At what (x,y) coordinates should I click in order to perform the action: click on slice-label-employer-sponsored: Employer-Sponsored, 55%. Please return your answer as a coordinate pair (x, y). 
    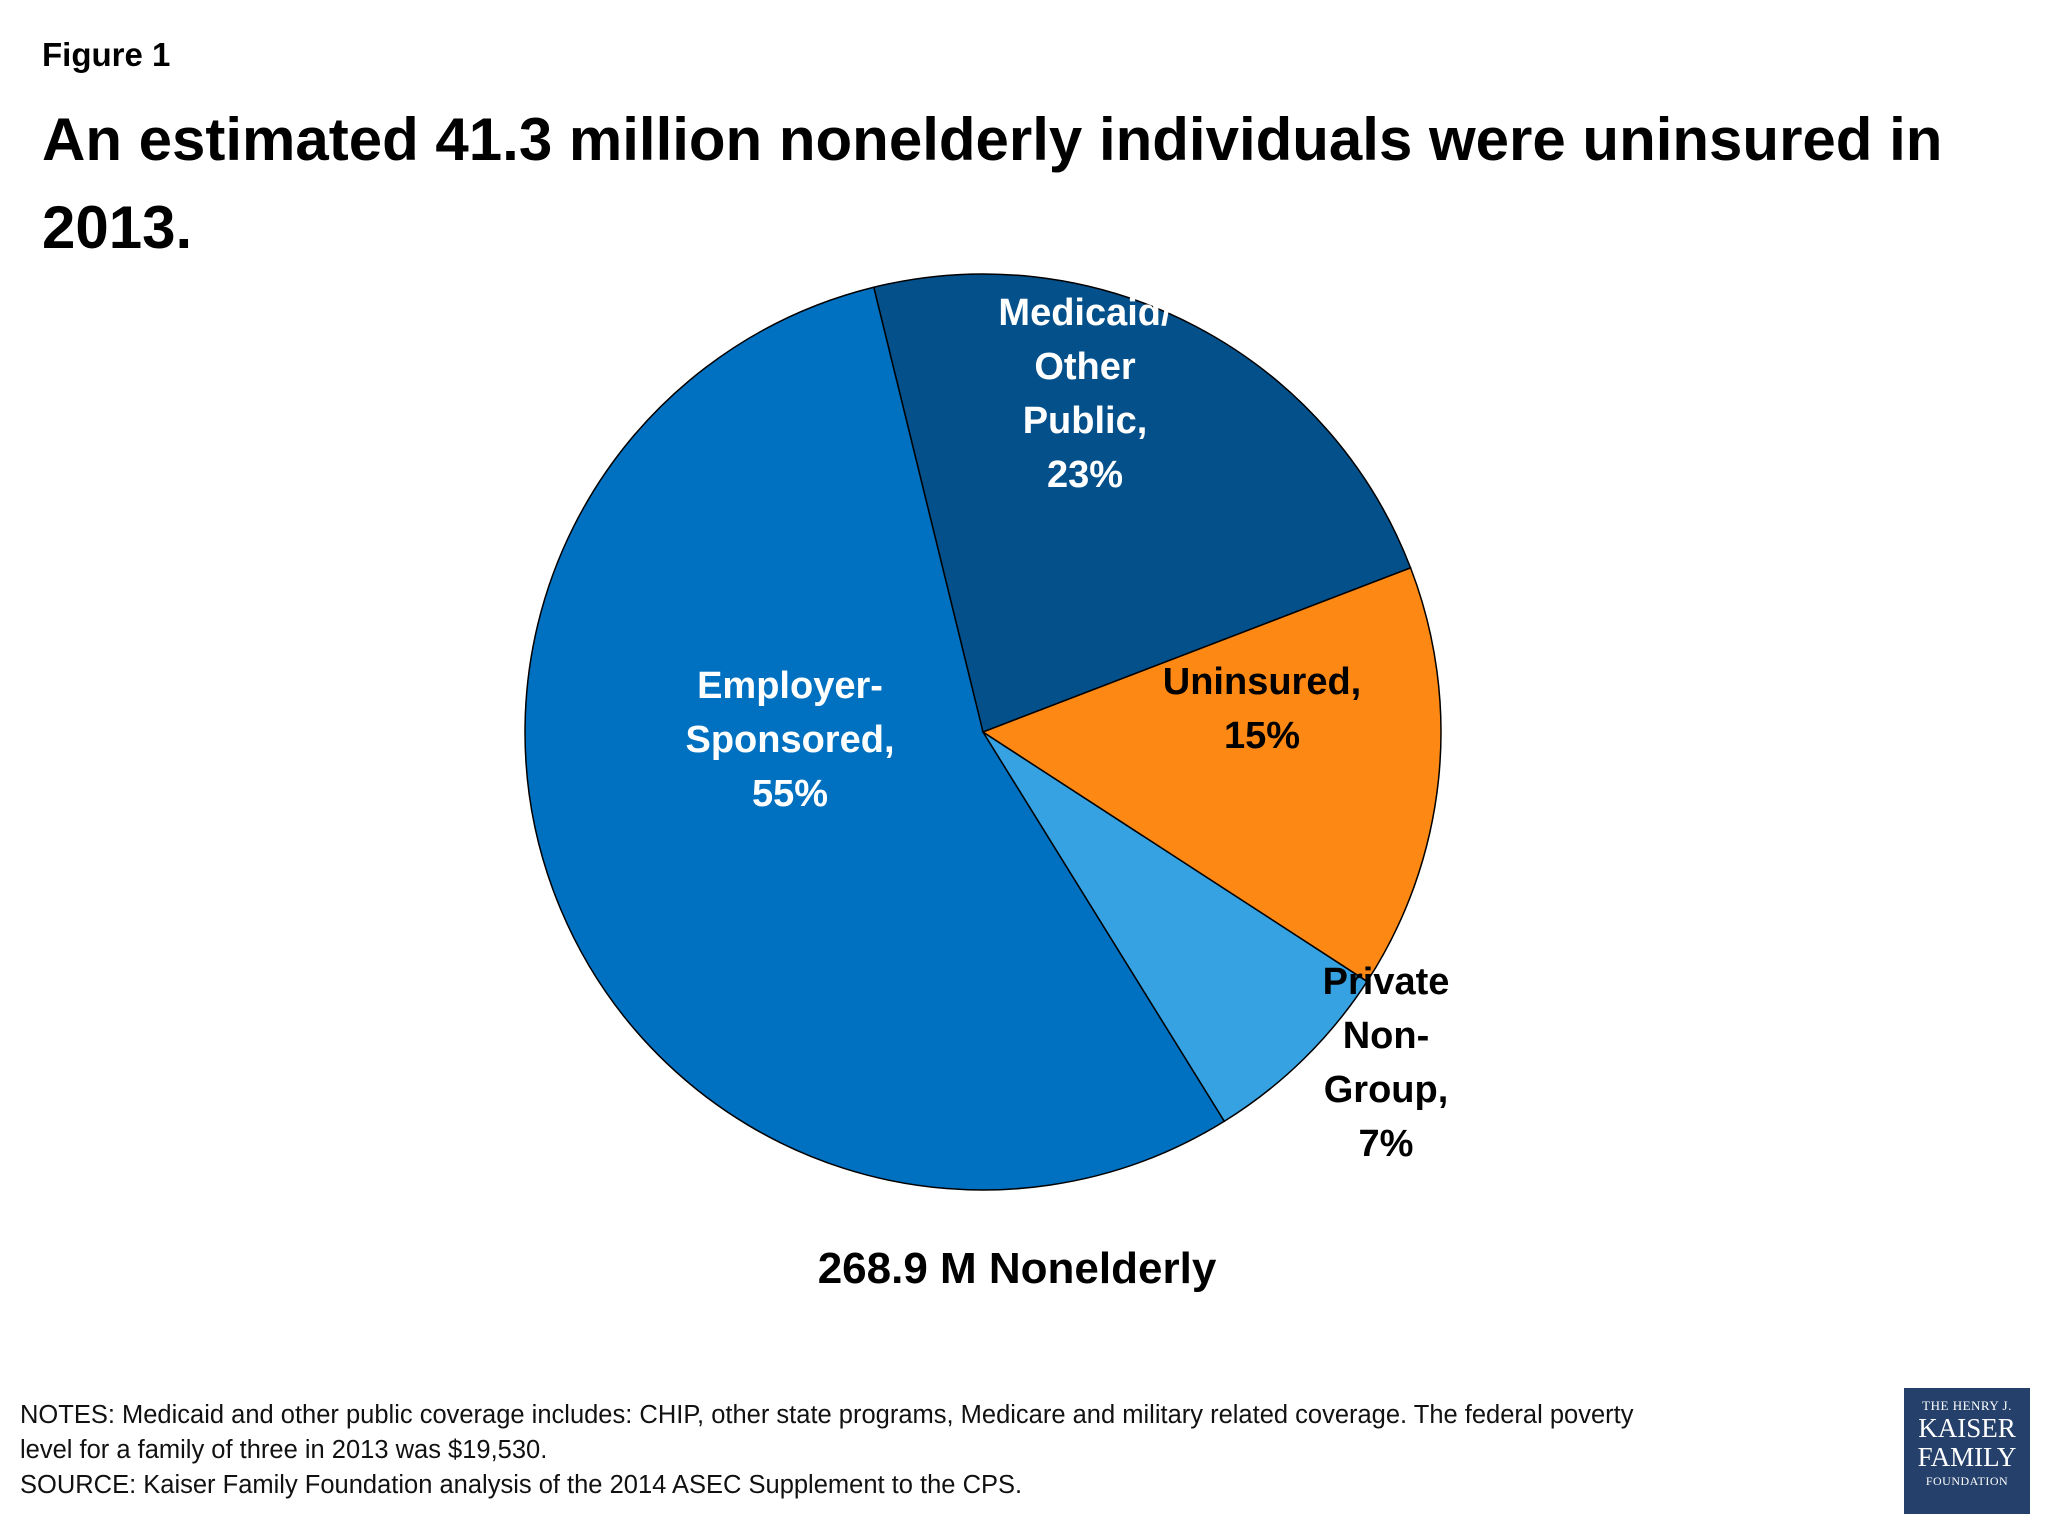
    Looking at the image, I should click on (789, 740).